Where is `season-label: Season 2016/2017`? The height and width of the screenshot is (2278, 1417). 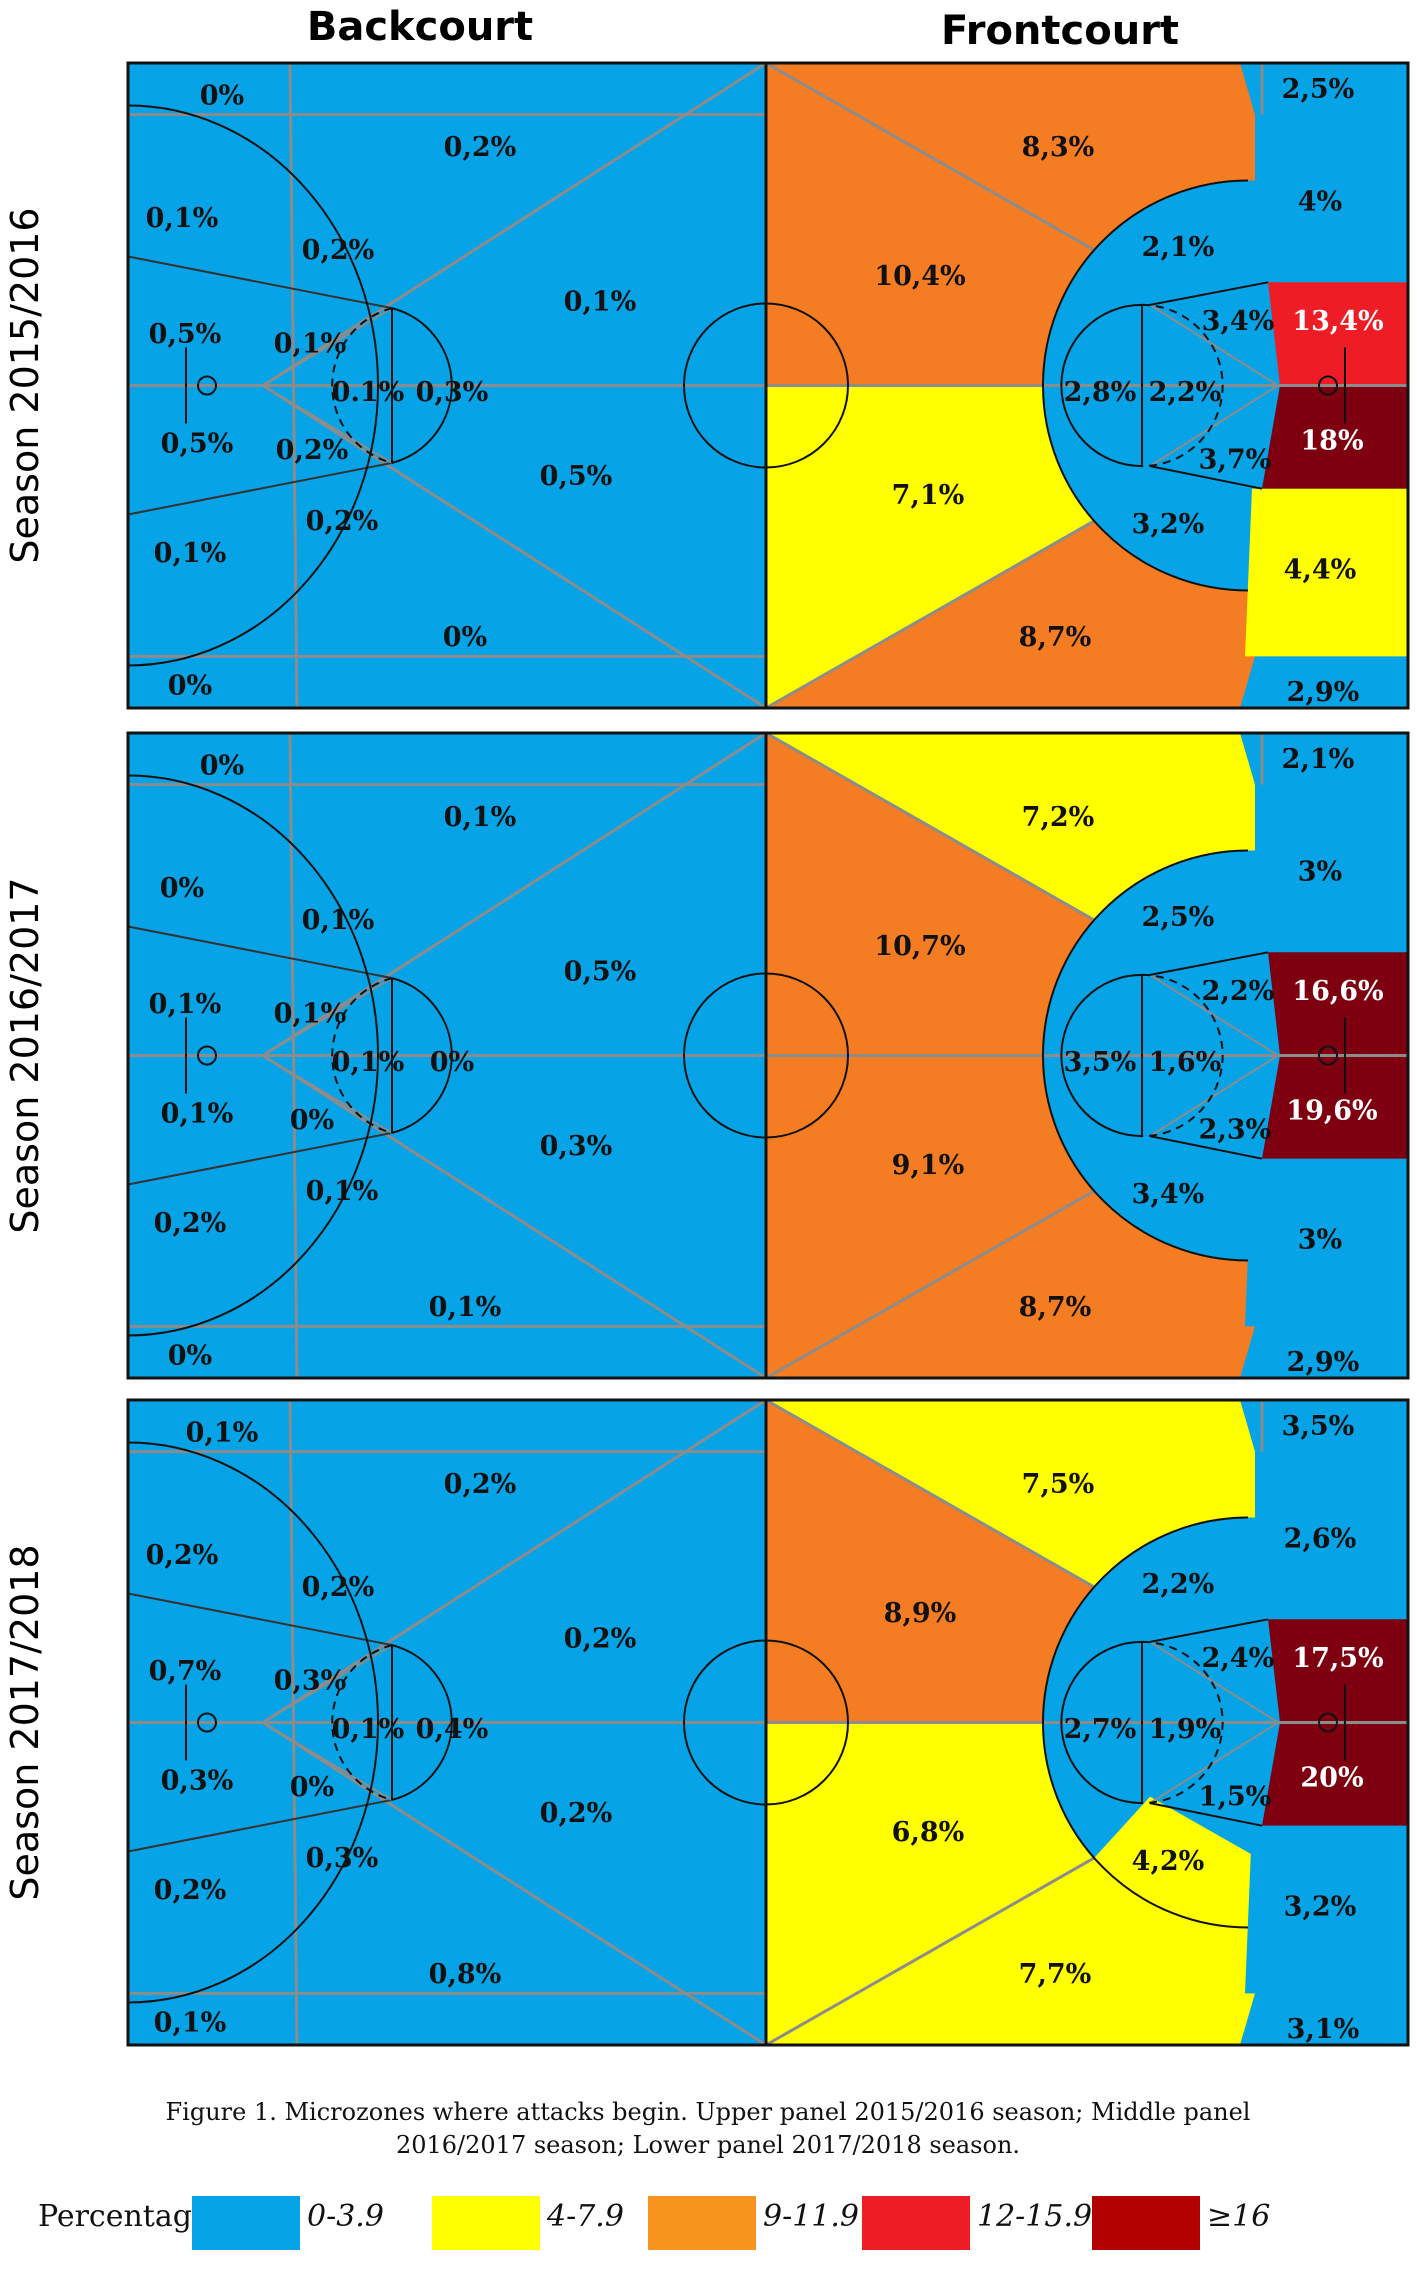
season-label: Season 2016/2017 is located at coordinates (25, 1055).